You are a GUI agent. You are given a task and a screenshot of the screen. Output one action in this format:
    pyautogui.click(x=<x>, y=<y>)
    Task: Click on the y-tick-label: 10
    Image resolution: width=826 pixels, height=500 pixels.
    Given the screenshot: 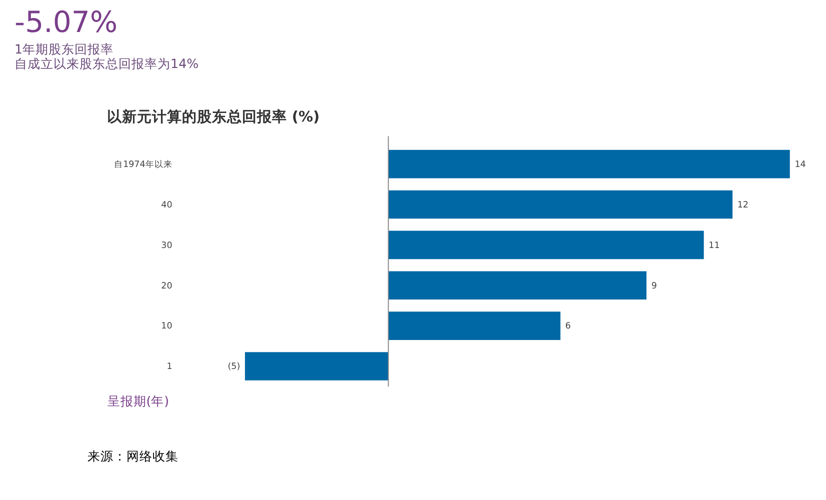 What is the action you would take?
    pyautogui.click(x=166, y=327)
    